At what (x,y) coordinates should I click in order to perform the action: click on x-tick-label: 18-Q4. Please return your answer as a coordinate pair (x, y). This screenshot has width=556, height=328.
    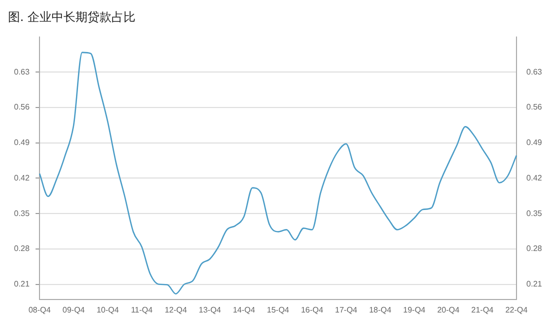
    Looking at the image, I should click on (380, 309).